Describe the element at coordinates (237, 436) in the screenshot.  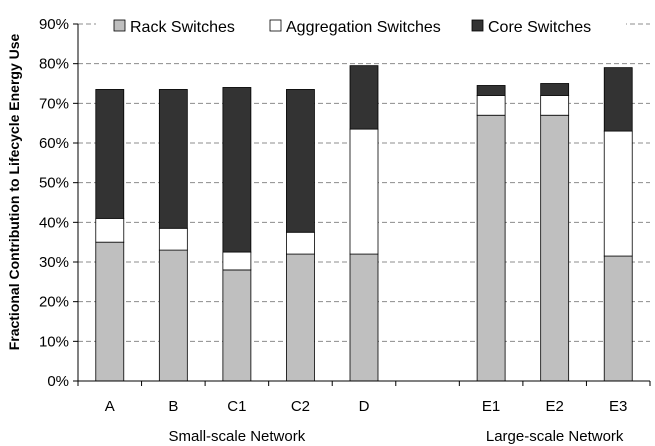
I see `group-label: Small-scale Network` at that location.